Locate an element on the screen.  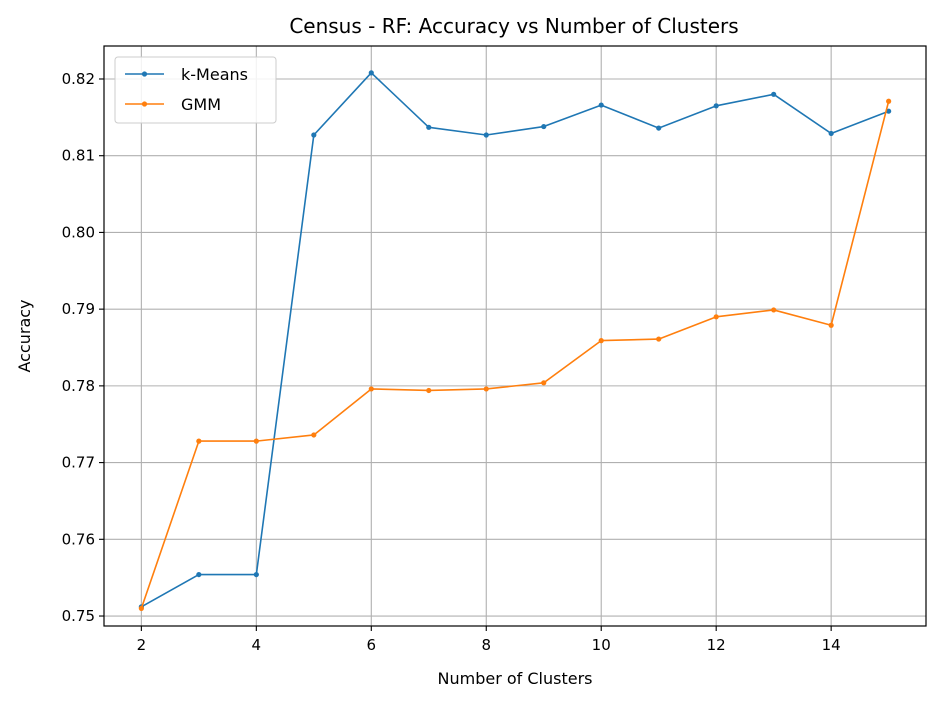
legend-label: k-Means is located at coordinates (214, 74).